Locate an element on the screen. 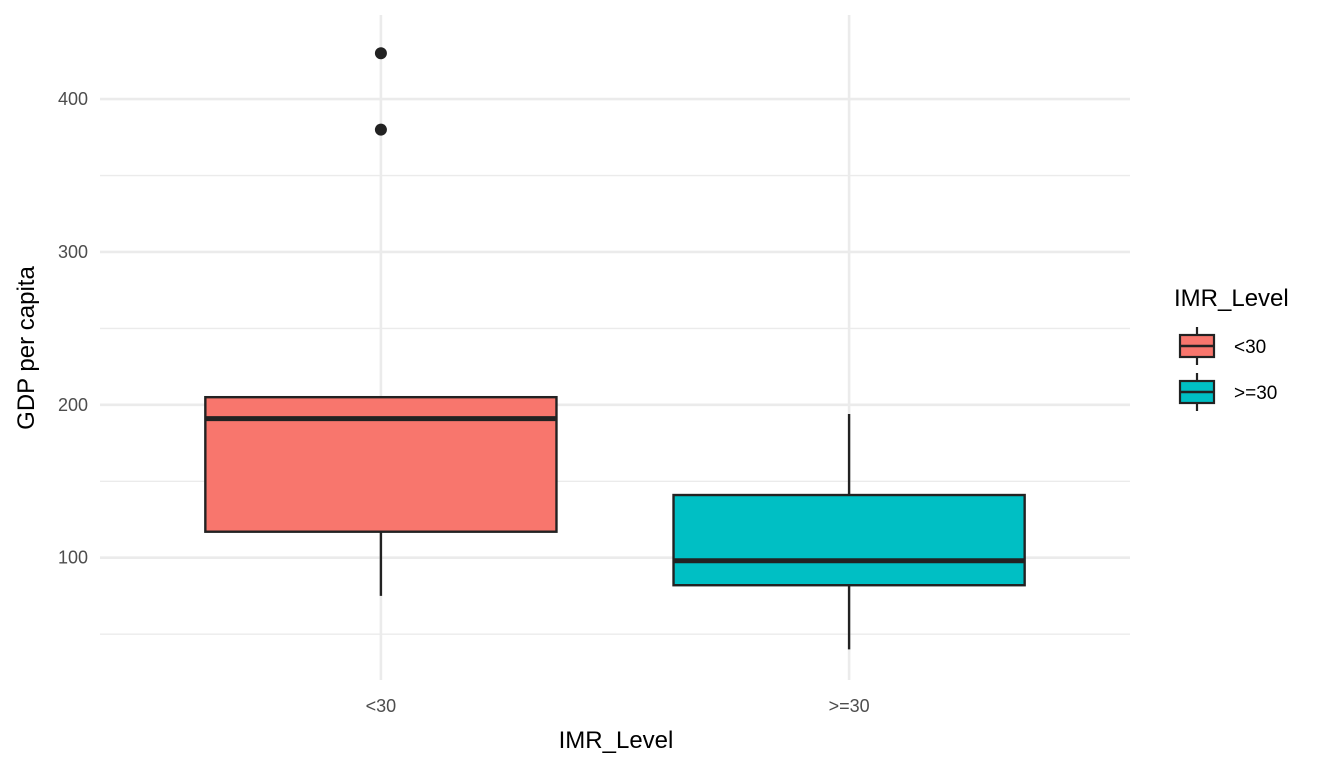 This screenshot has height=768, width=1344. x-axis-ticks: <30 >=30 is located at coordinates (618, 706).